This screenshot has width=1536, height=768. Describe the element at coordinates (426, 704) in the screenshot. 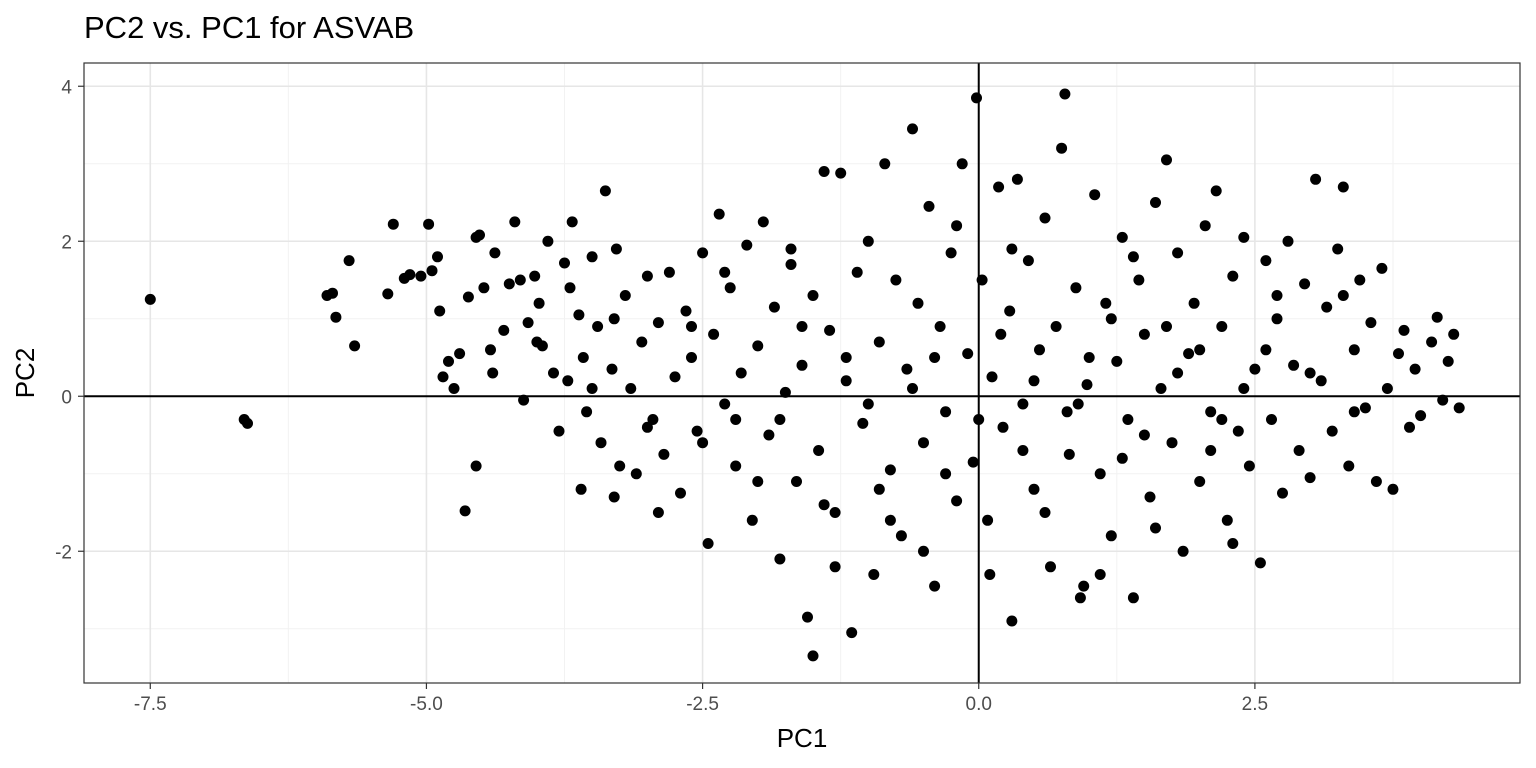

I see `x-tick-label: -5.0` at that location.